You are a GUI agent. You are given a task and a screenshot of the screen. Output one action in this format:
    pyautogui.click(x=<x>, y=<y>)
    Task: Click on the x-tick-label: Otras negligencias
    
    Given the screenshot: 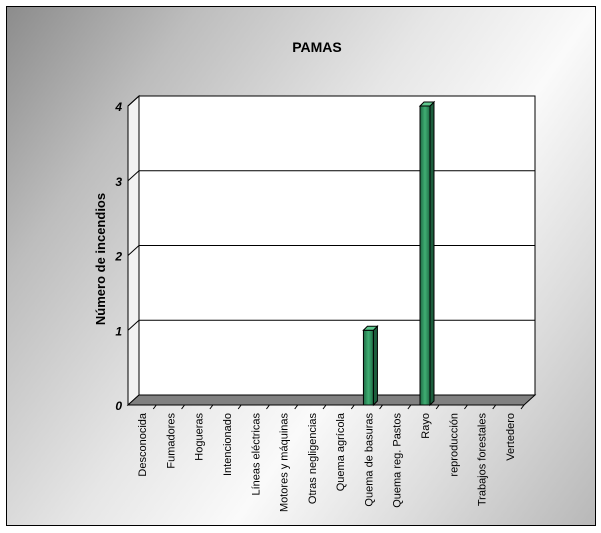 What is the action you would take?
    pyautogui.click(x=313, y=459)
    